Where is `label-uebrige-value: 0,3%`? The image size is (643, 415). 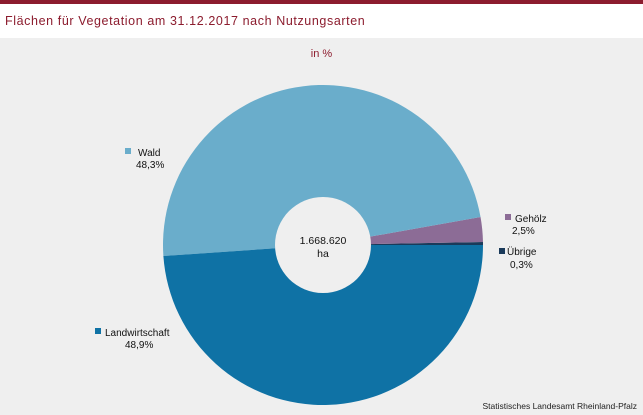 label-uebrige-value: 0,3% is located at coordinates (521, 265).